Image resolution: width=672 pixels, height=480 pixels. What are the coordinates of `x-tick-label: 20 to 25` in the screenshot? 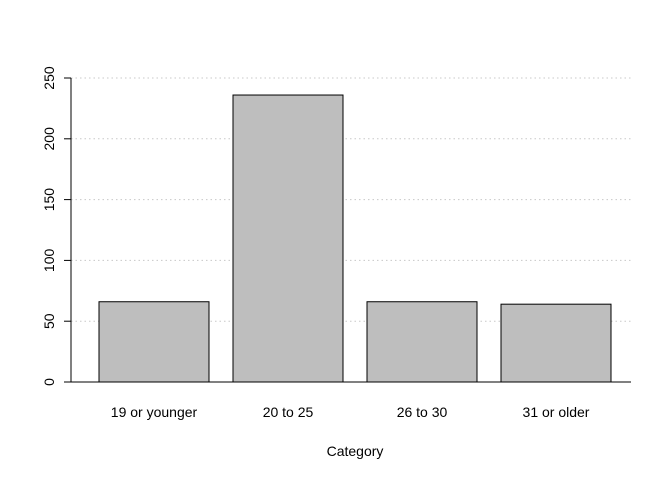 It's located at (288, 412).